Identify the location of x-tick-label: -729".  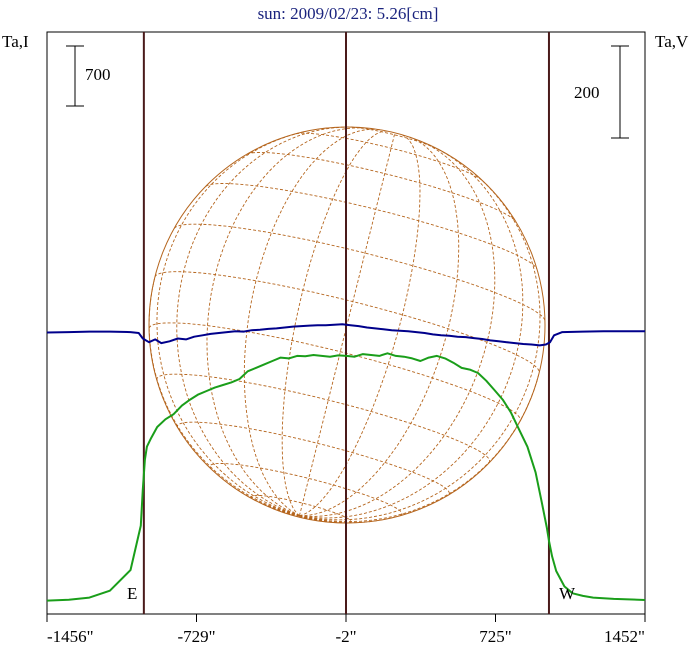
(196, 636).